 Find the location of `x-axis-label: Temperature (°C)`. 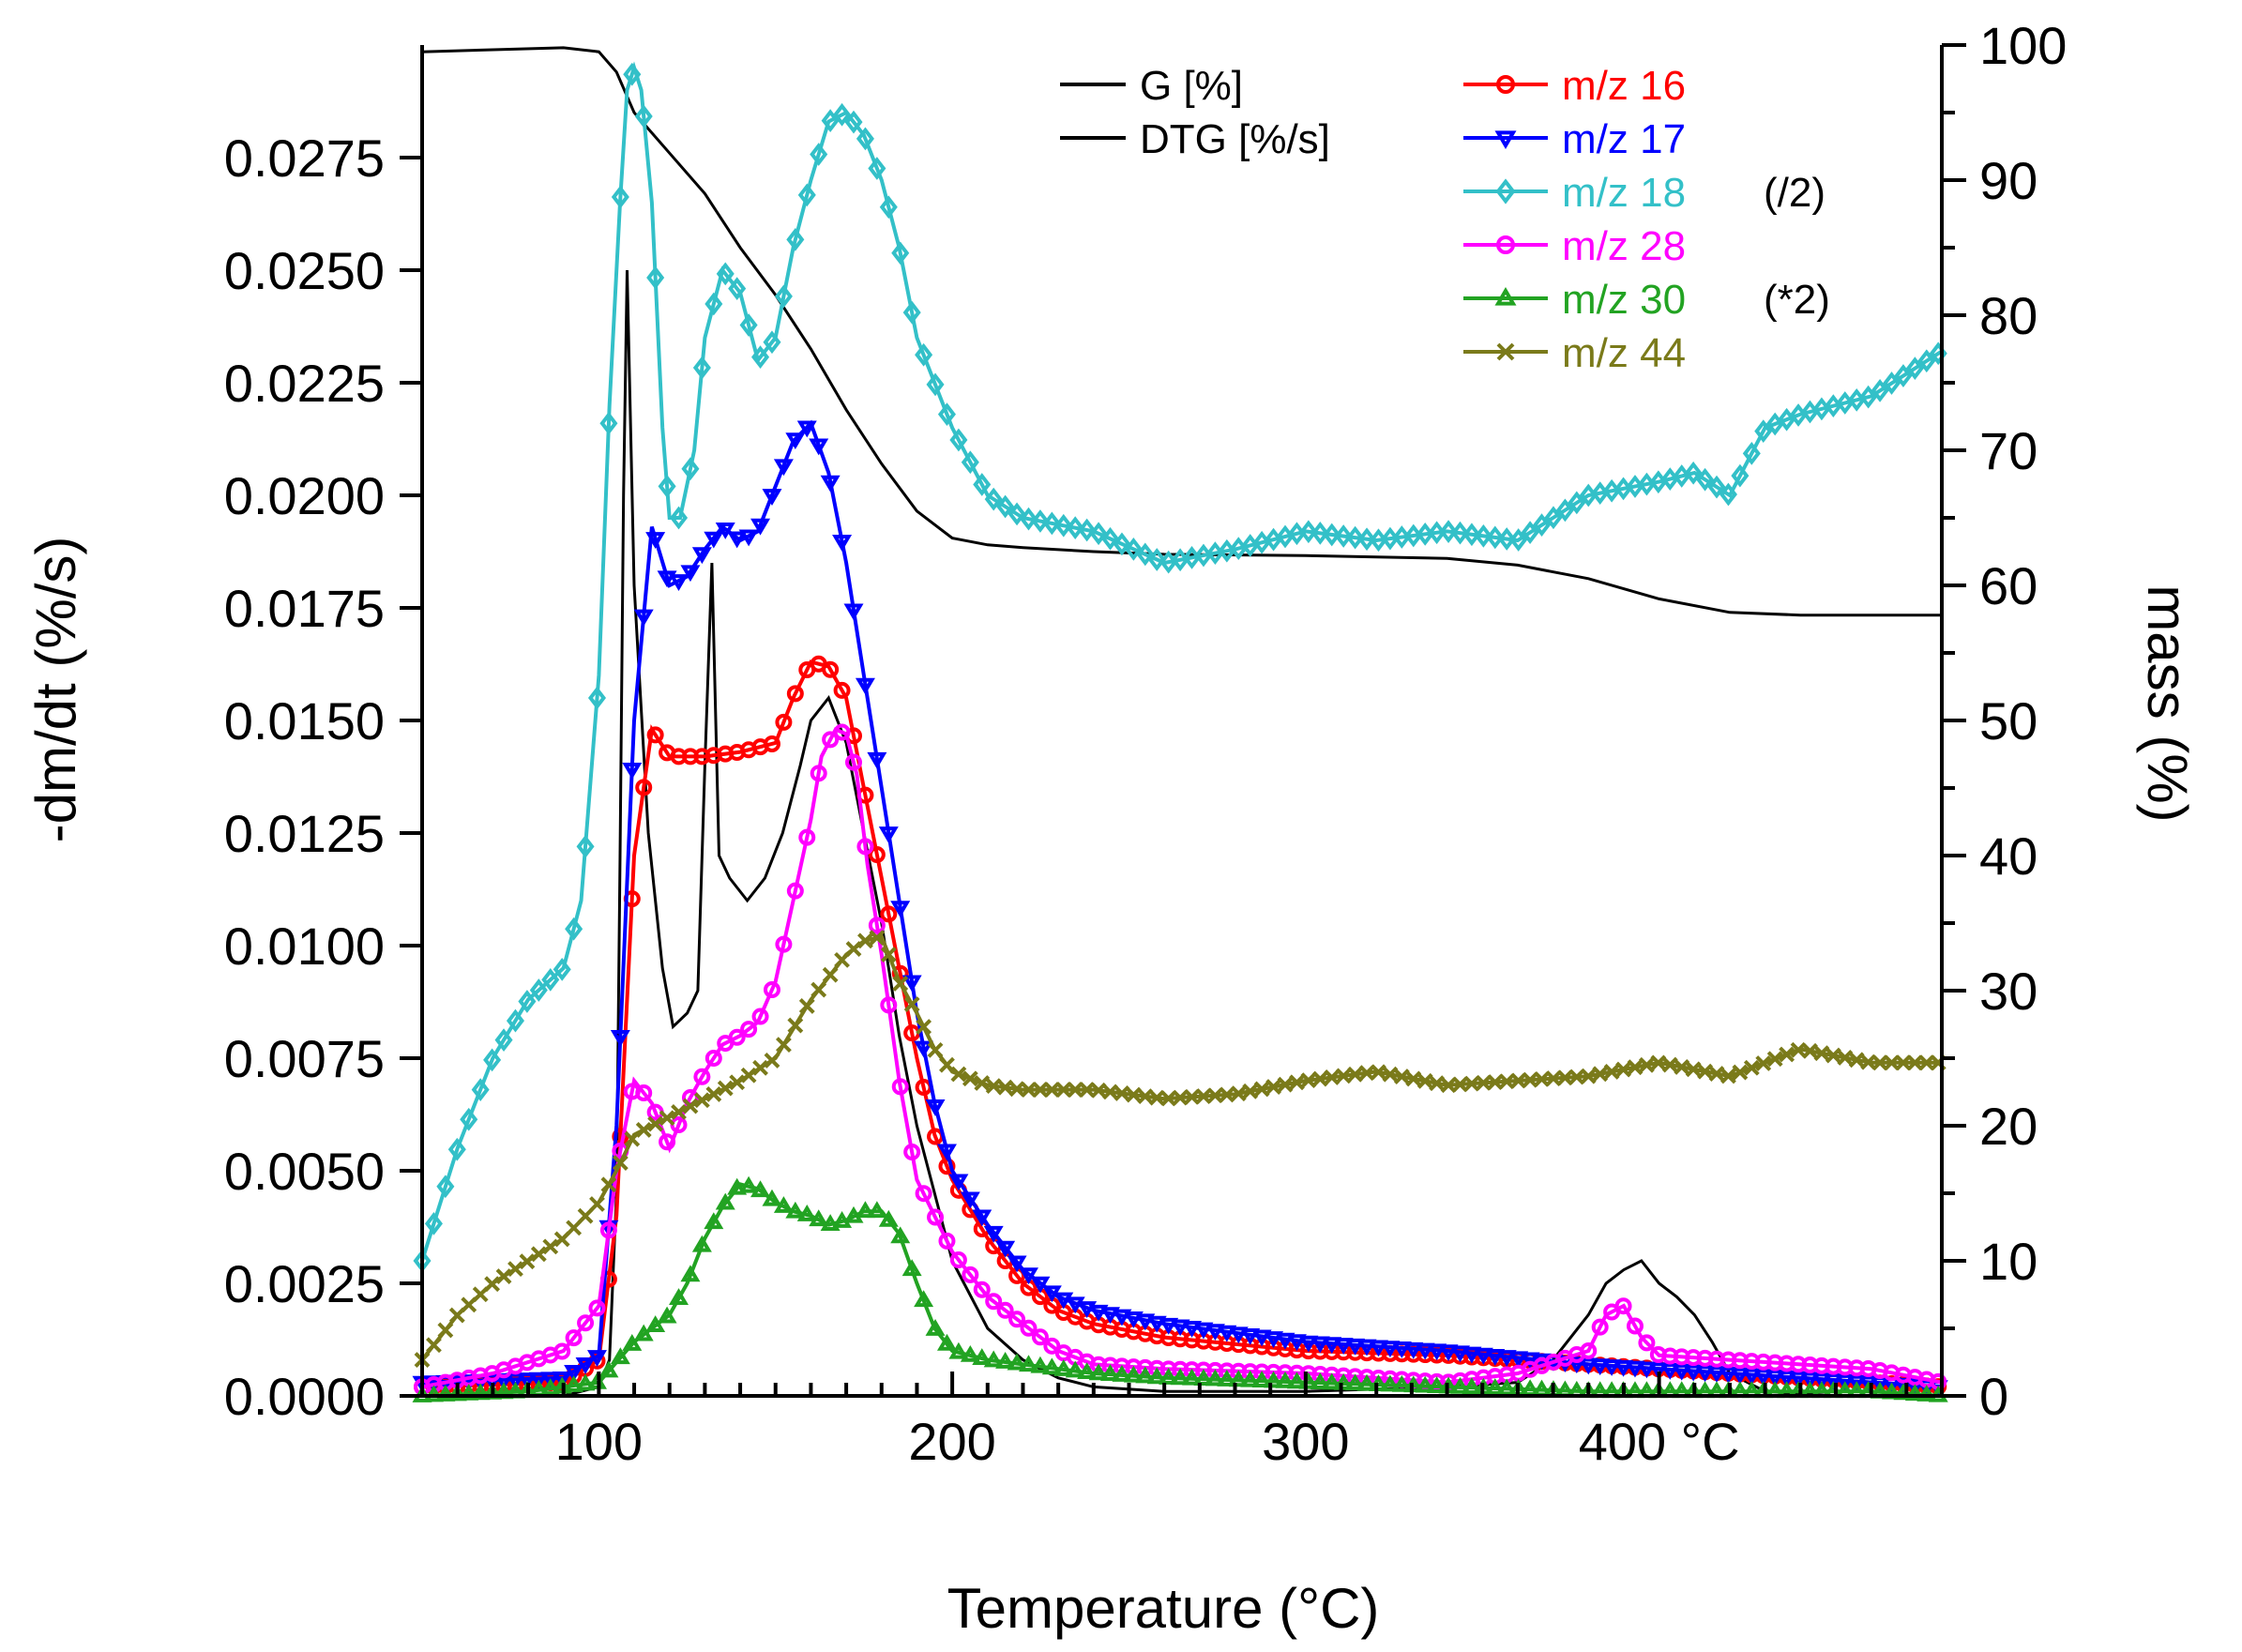

x-axis-label: Temperature (°C) is located at coordinates (1163, 1608).